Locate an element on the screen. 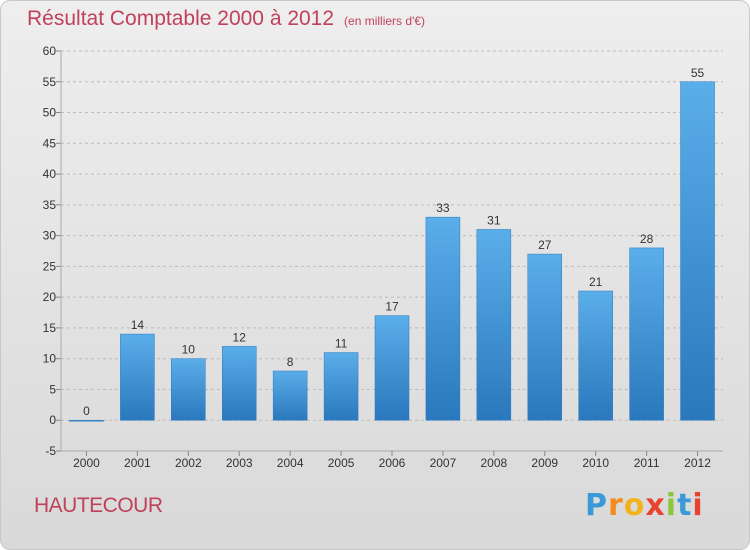 This screenshot has width=750, height=550. y-tick-label: 20 is located at coordinates (50, 297).